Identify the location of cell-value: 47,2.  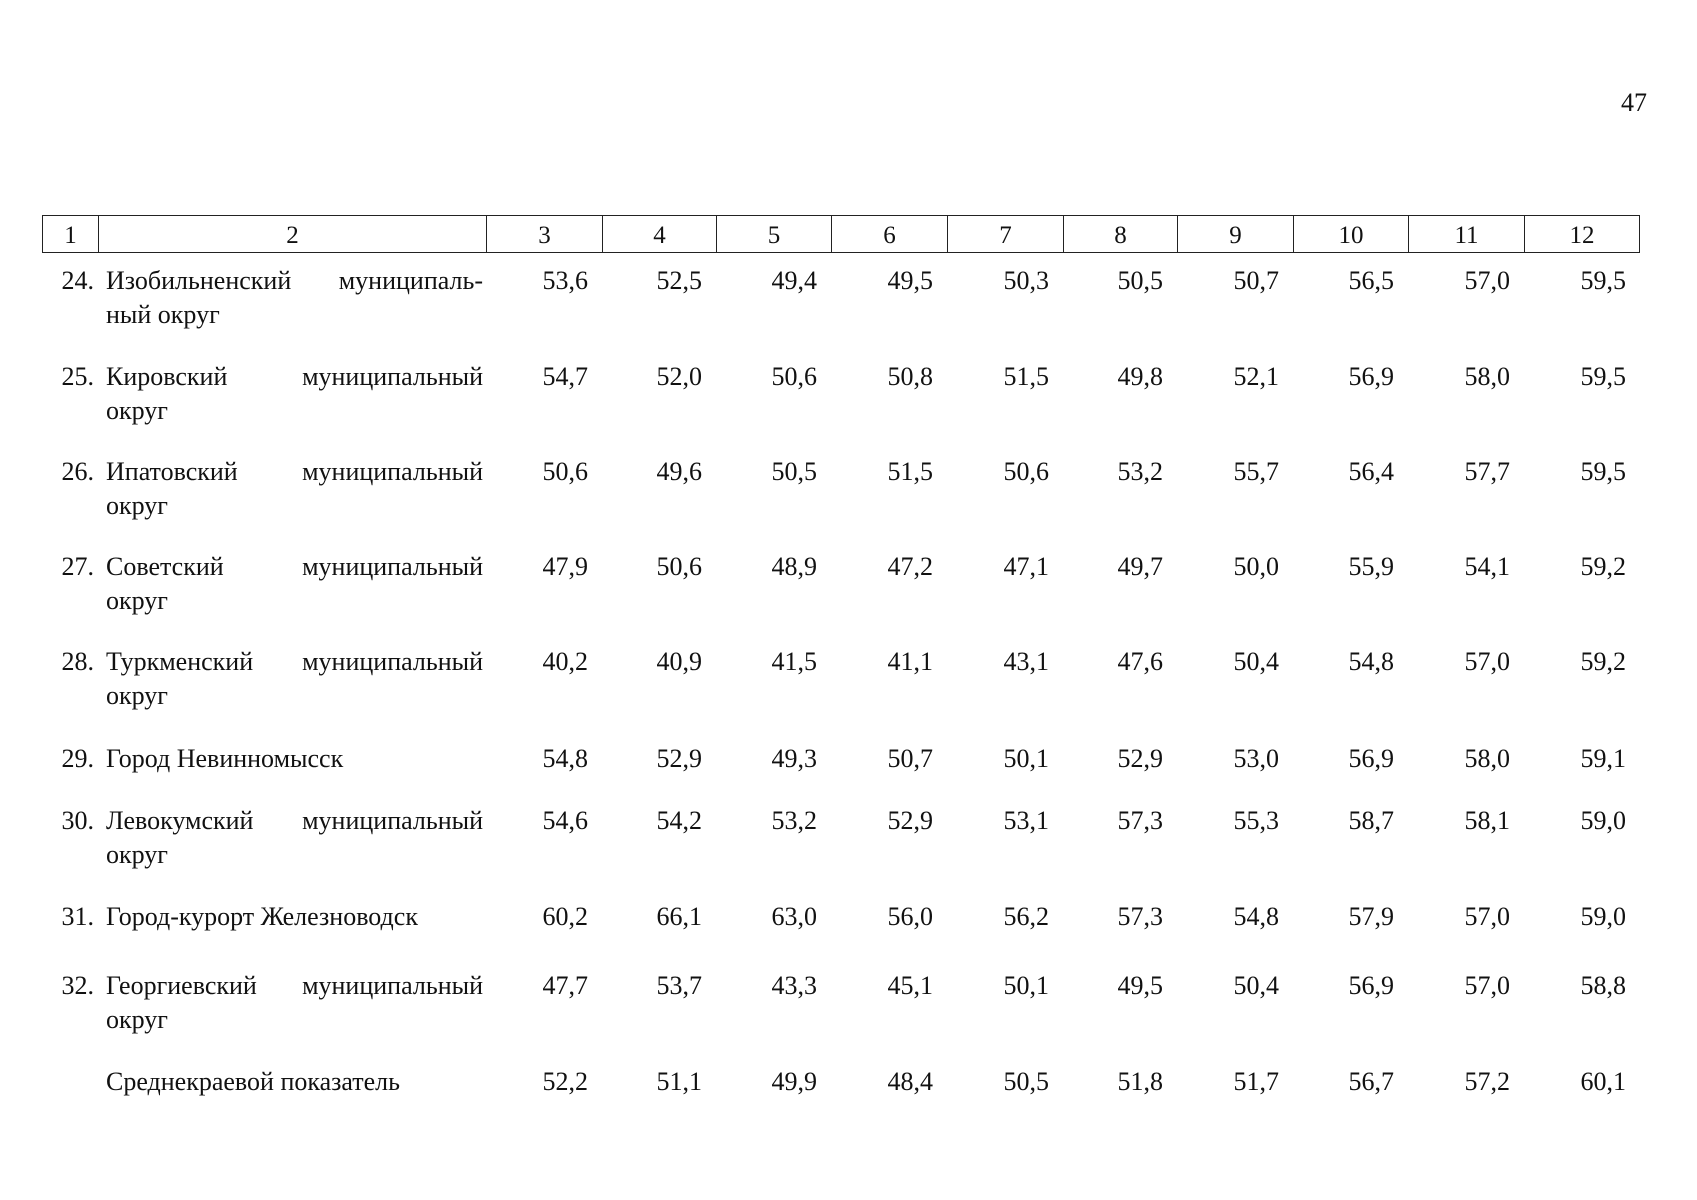
(910, 566).